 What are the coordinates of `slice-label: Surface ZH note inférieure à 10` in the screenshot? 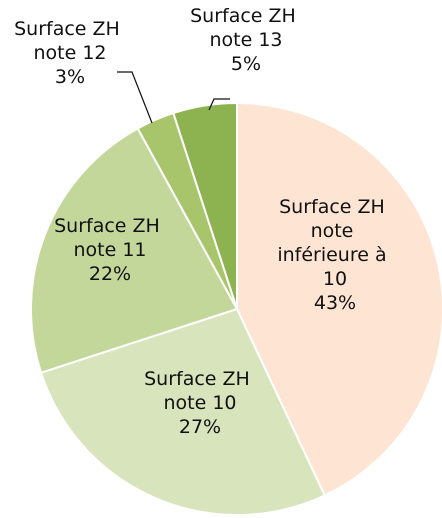 It's located at (334, 243).